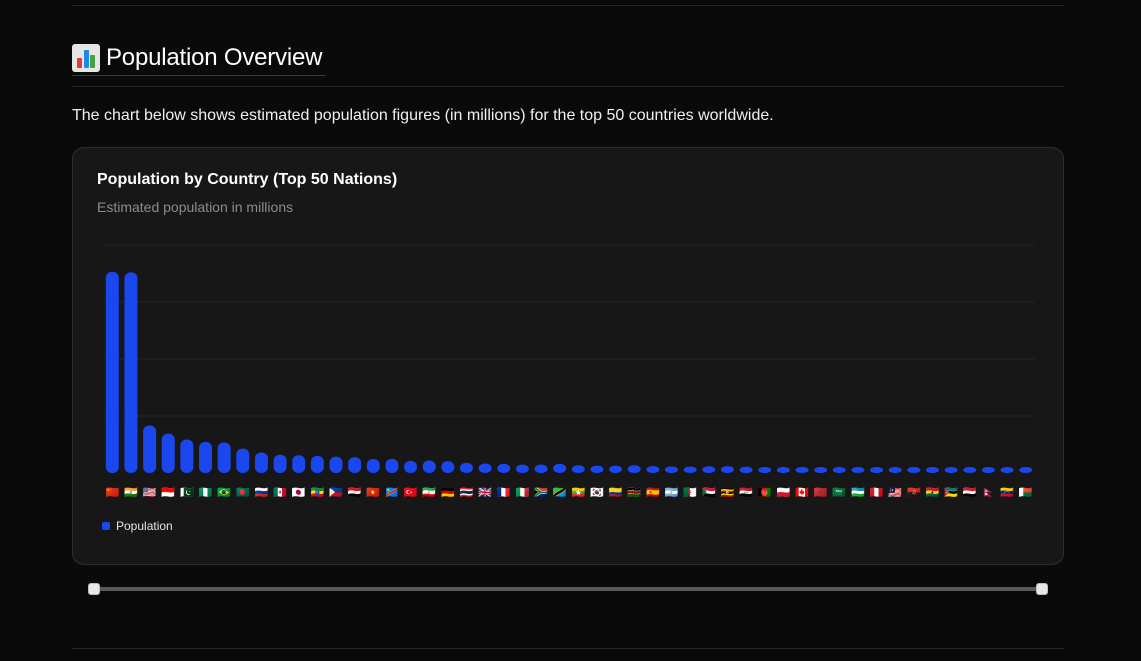  Describe the element at coordinates (578, 492) in the screenshot. I see `x-tick-label: 🇲🇲` at that location.